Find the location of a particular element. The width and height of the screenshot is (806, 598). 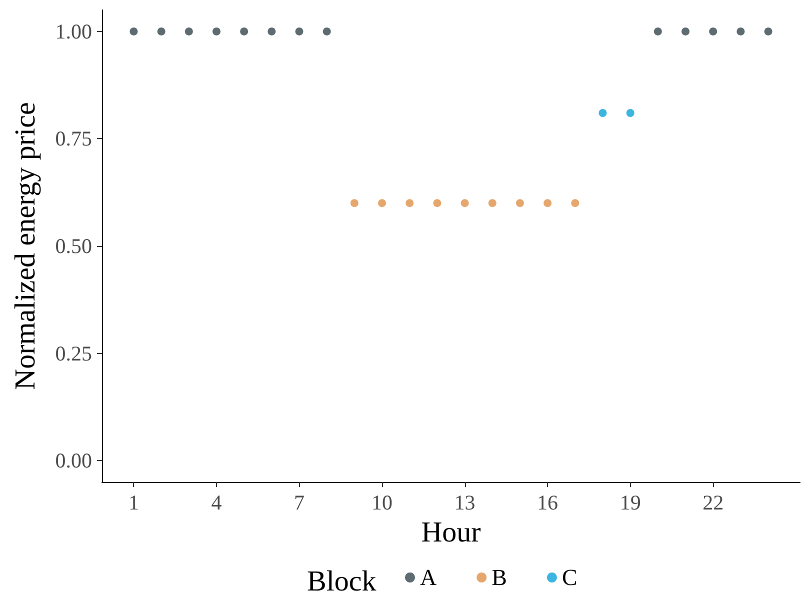

legend-title: Block is located at coordinates (342, 582).